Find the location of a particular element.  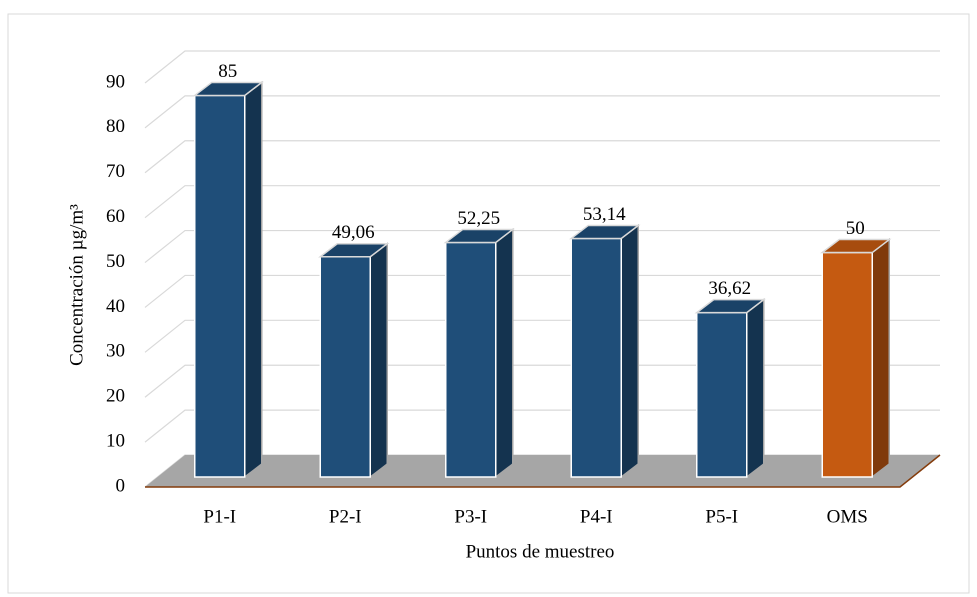

y-tick-label: 90 is located at coordinates (115, 81).